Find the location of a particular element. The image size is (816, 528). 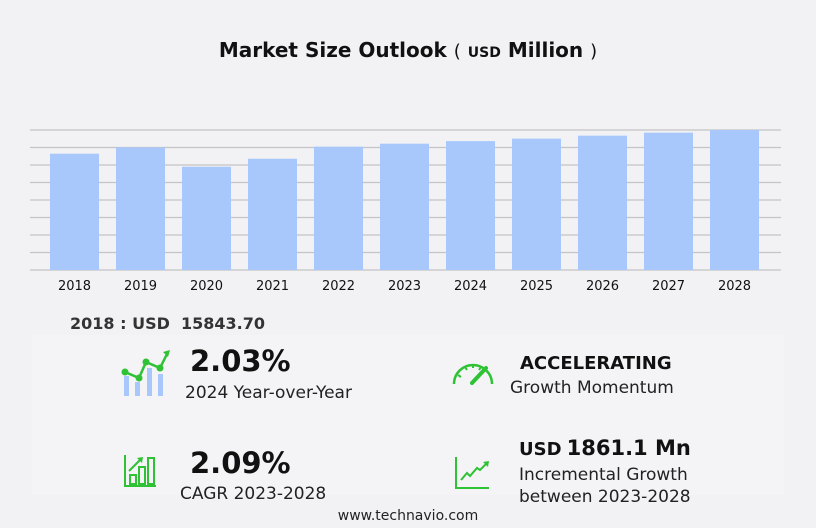

footer-url: www.technavio.com is located at coordinates (408, 516).